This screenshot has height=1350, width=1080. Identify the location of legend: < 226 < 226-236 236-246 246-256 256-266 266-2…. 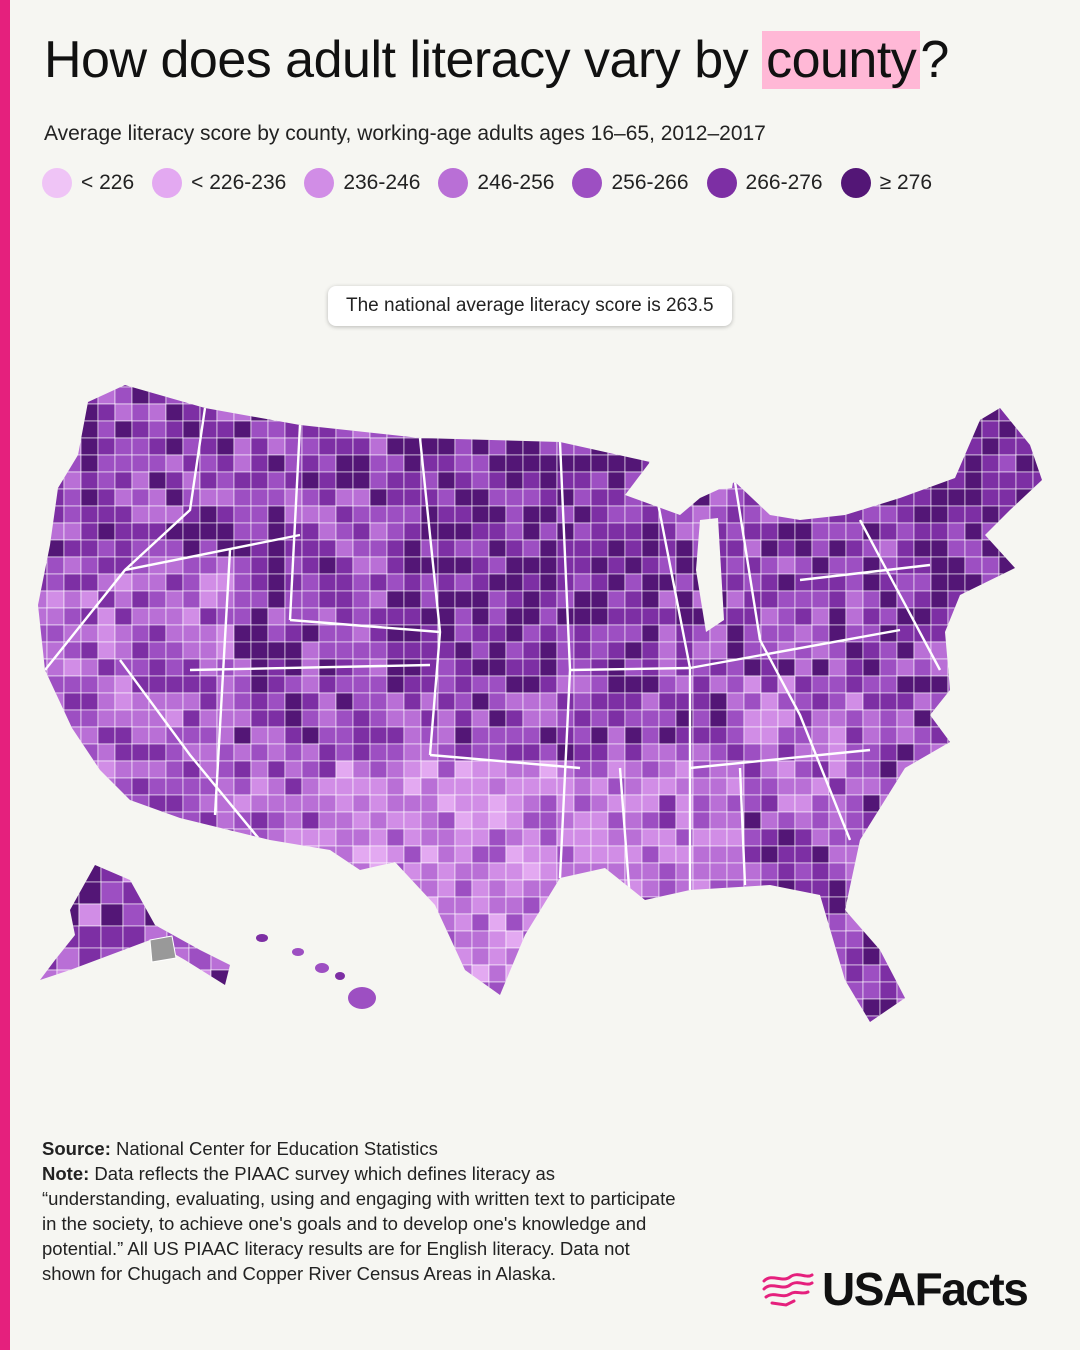
(487, 183).